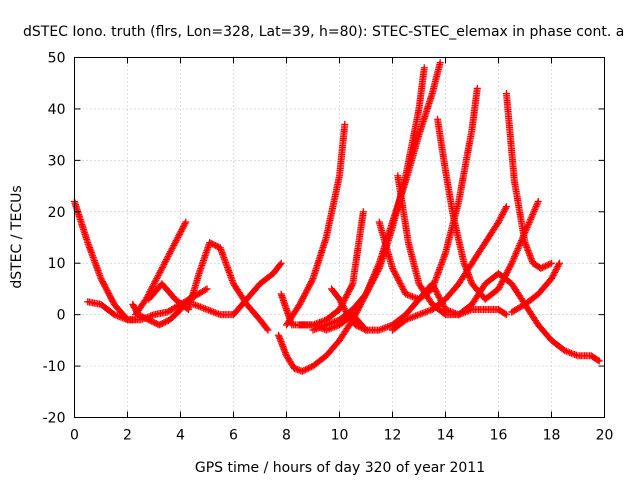 This screenshot has height=480, width=640. Describe the element at coordinates (499, 436) in the screenshot. I see `x-tick-label: 16` at that location.